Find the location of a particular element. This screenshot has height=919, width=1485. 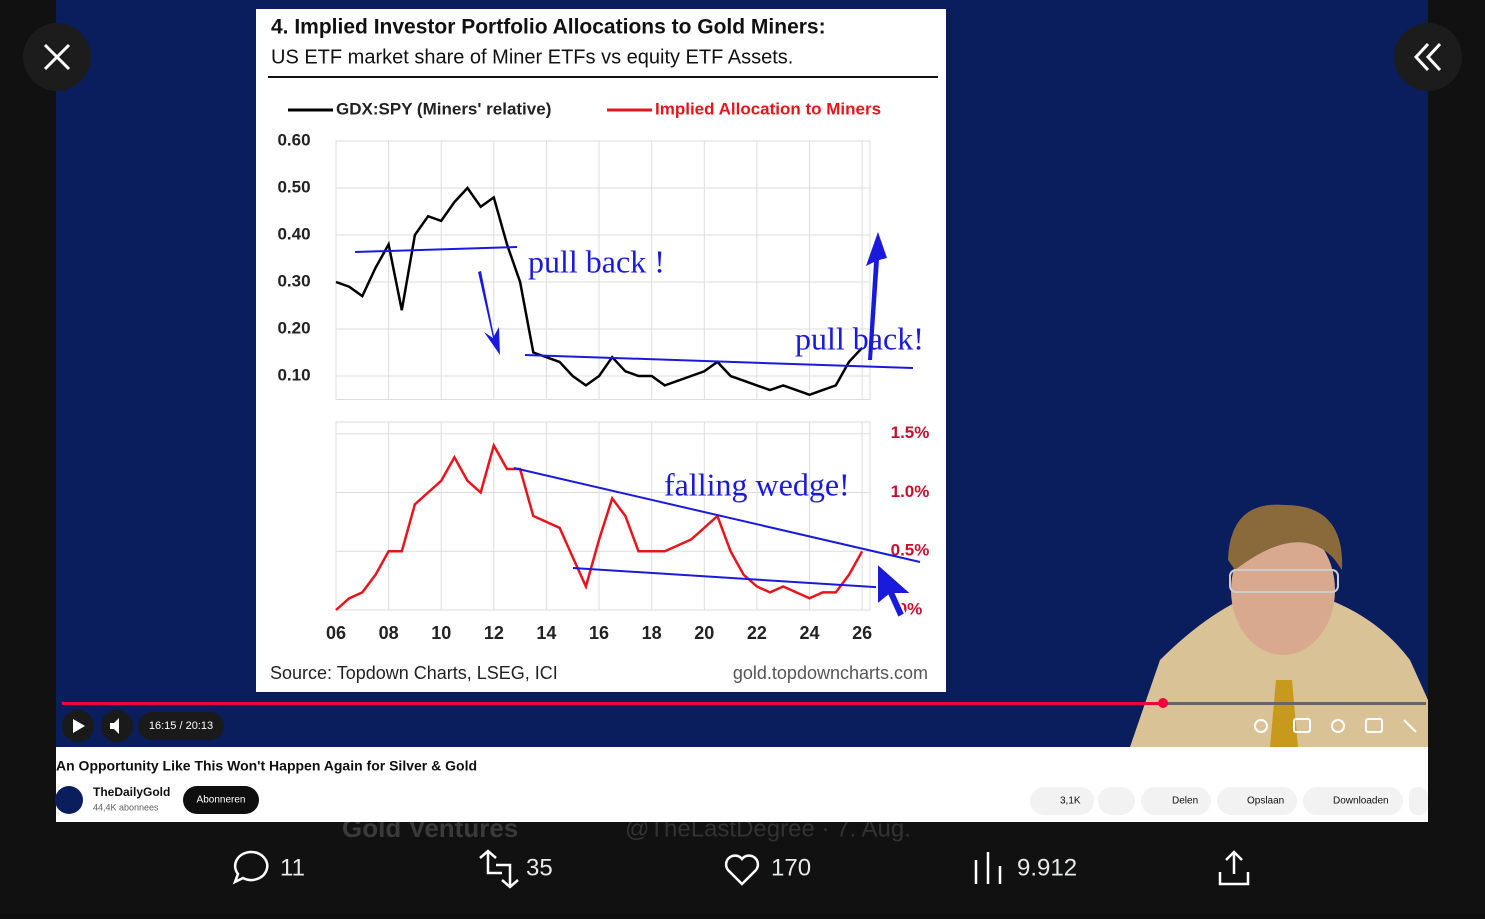

share-button is located at coordinates (1176, 801).